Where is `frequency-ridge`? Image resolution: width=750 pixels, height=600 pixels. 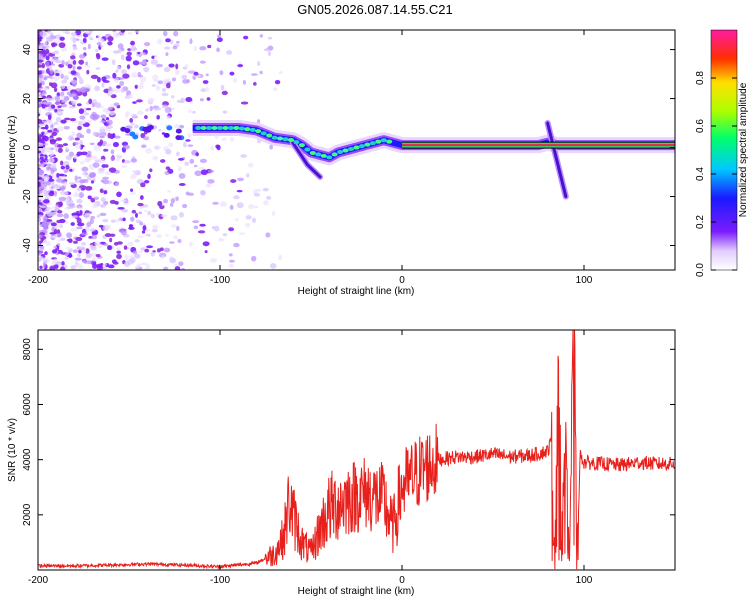
frequency-ridge is located at coordinates (433, 159).